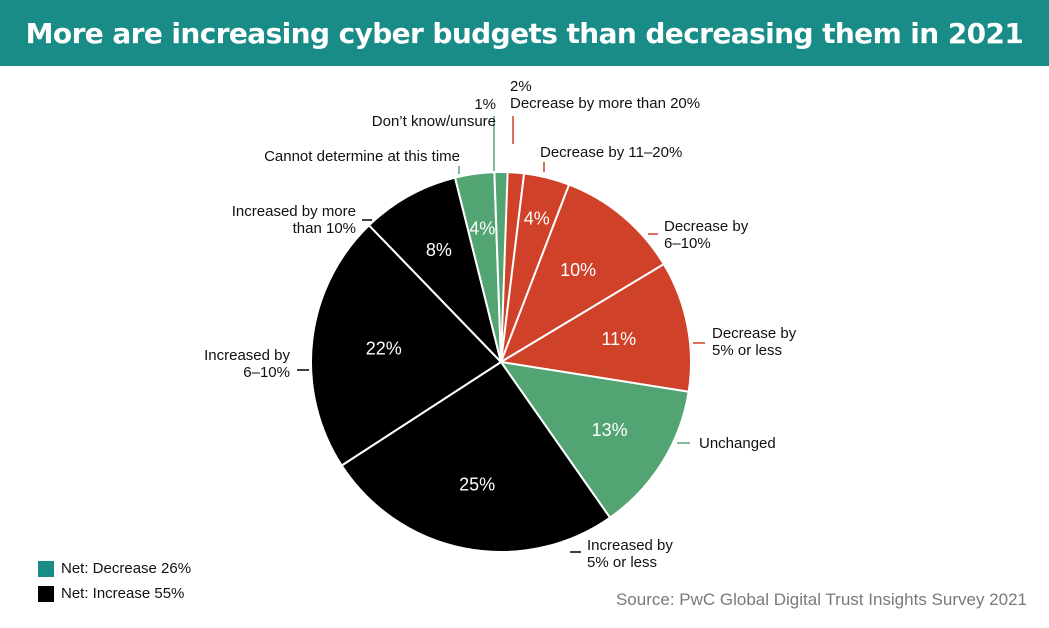 The height and width of the screenshot is (628, 1049). What do you see at coordinates (737, 443) in the screenshot?
I see `category-label-5: Unchanged` at bounding box center [737, 443].